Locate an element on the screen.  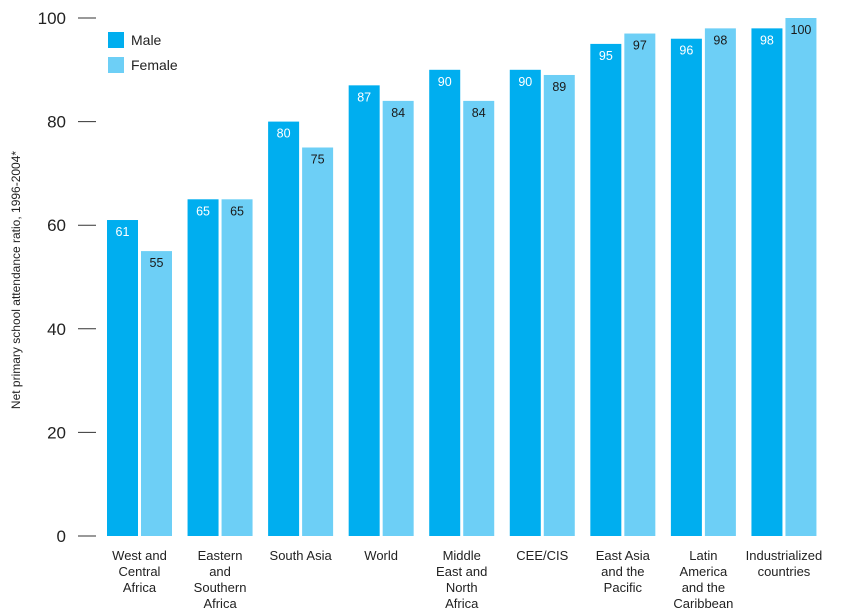
data-label: 61 is located at coordinates (123, 232).